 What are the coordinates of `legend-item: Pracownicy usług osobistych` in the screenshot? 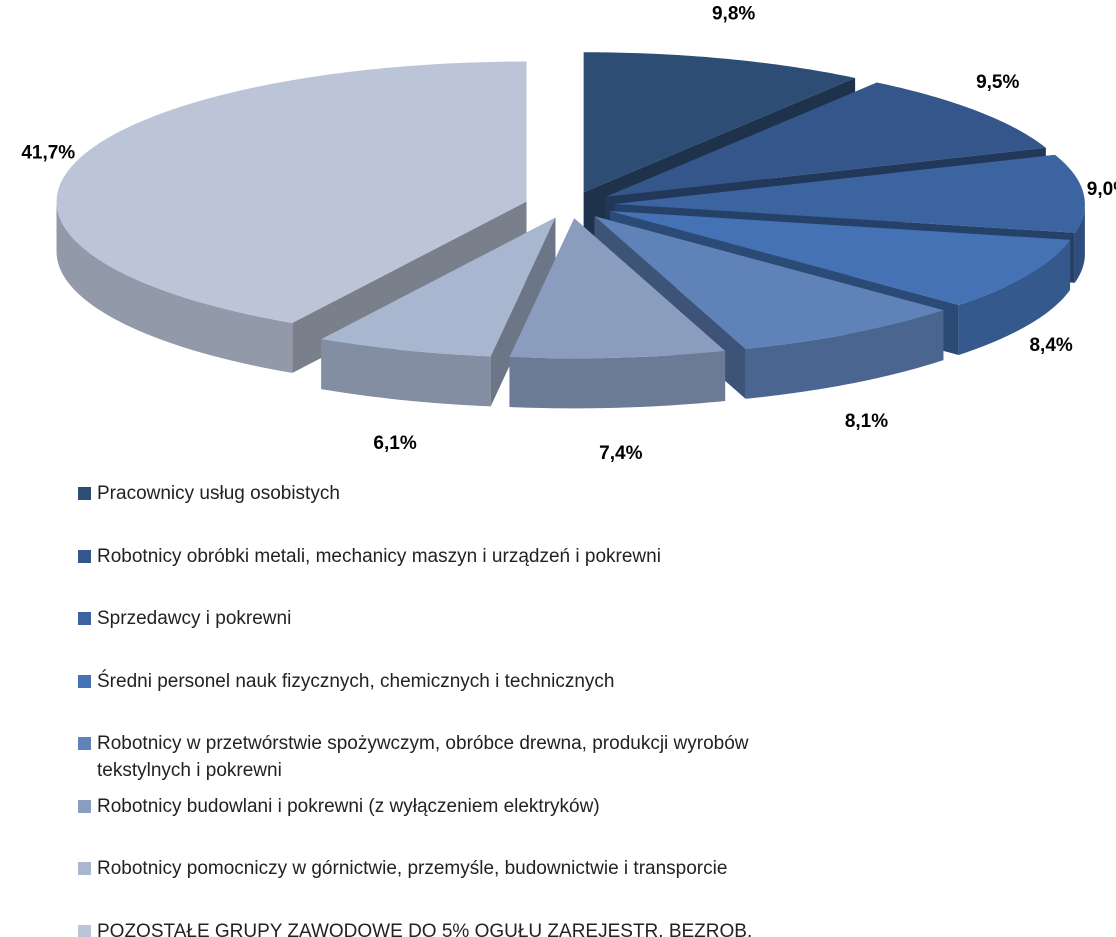 It's located at (428, 493).